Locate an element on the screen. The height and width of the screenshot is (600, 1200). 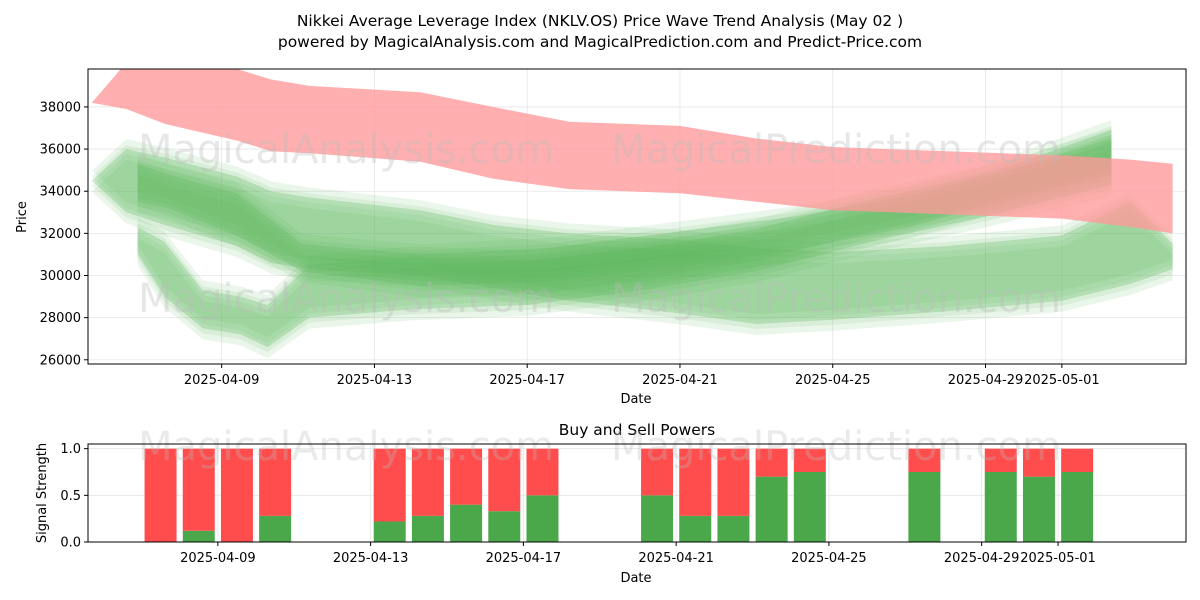
signal-bars is located at coordinates (619, 495).